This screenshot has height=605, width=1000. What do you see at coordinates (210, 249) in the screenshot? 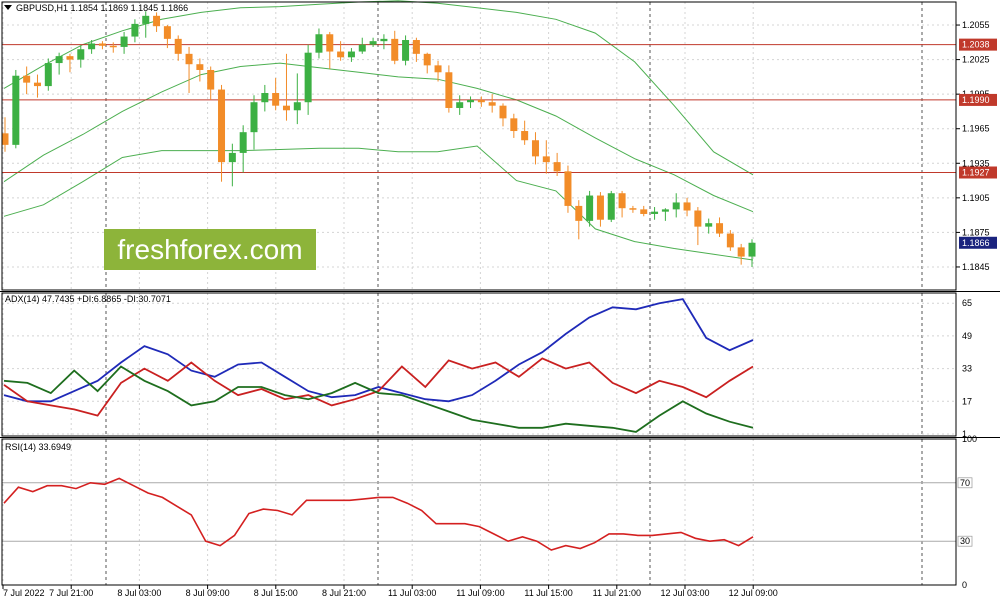
I see `watermark: freshforex.com` at bounding box center [210, 249].